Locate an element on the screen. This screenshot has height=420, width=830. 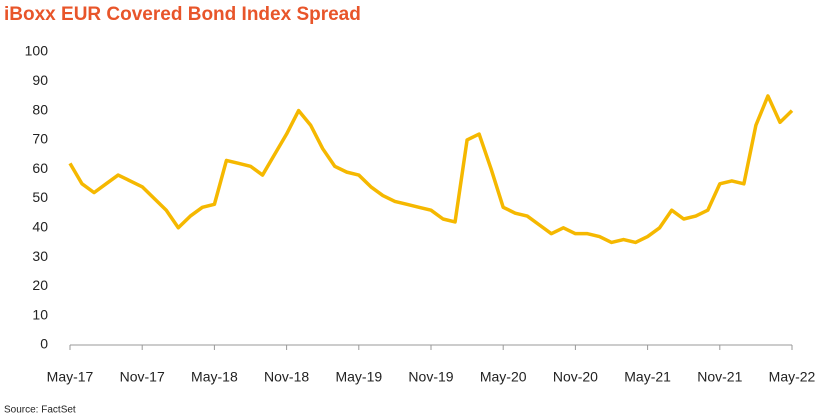
x-tick-label: May-20 is located at coordinates (503, 377).